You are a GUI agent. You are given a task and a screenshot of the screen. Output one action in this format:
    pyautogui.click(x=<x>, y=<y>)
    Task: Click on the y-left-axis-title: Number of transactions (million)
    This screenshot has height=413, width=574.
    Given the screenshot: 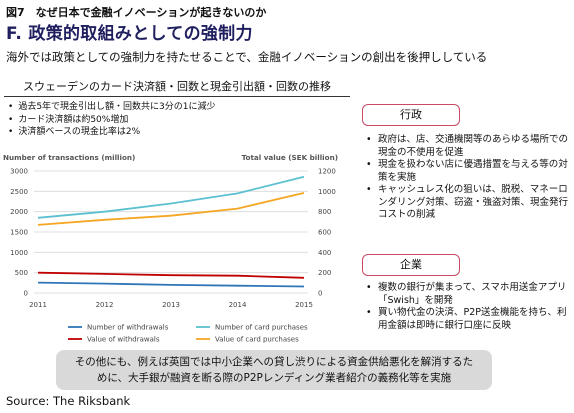 What is the action you would take?
    pyautogui.click(x=69, y=157)
    